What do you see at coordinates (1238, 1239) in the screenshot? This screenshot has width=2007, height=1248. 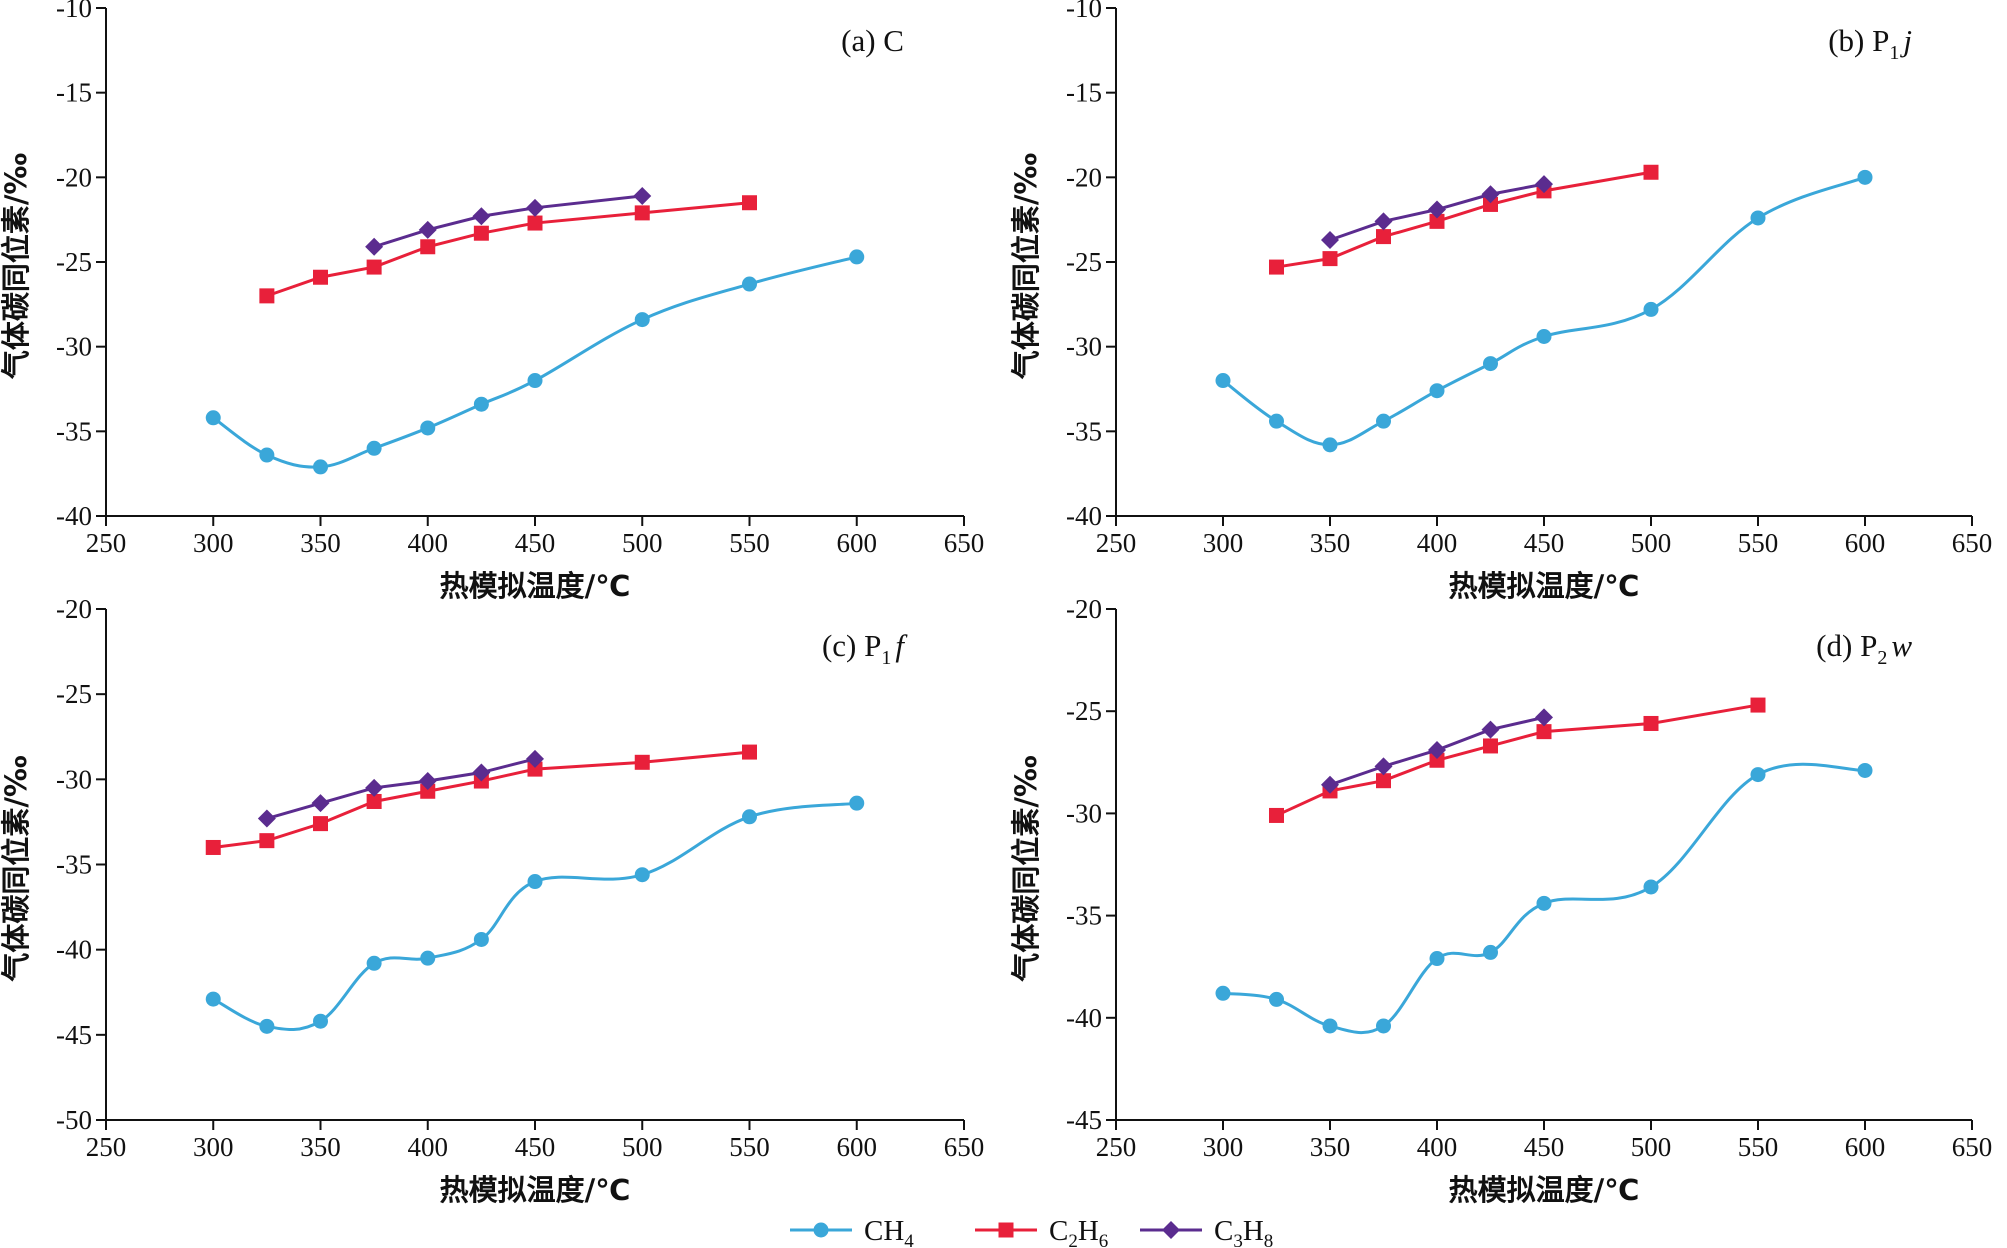 I see `legend-label-subscript: 3` at bounding box center [1238, 1239].